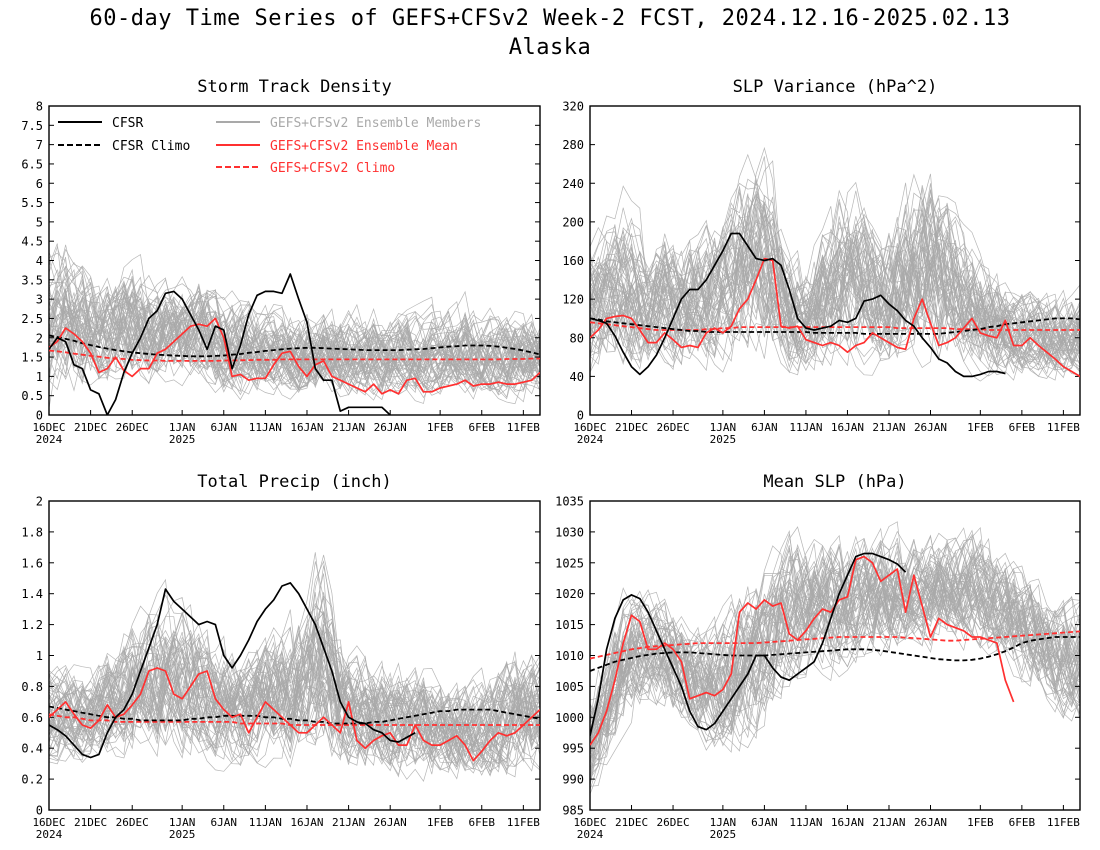 The width and height of the screenshot is (1100, 850). I want to click on y-tick-label: 320, so click(573, 107).